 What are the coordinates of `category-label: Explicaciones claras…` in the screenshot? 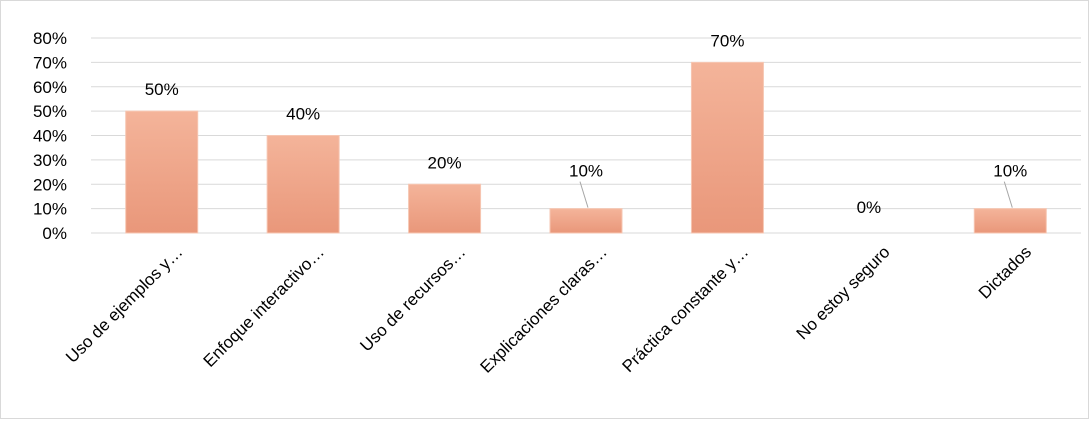 It's located at (543, 309).